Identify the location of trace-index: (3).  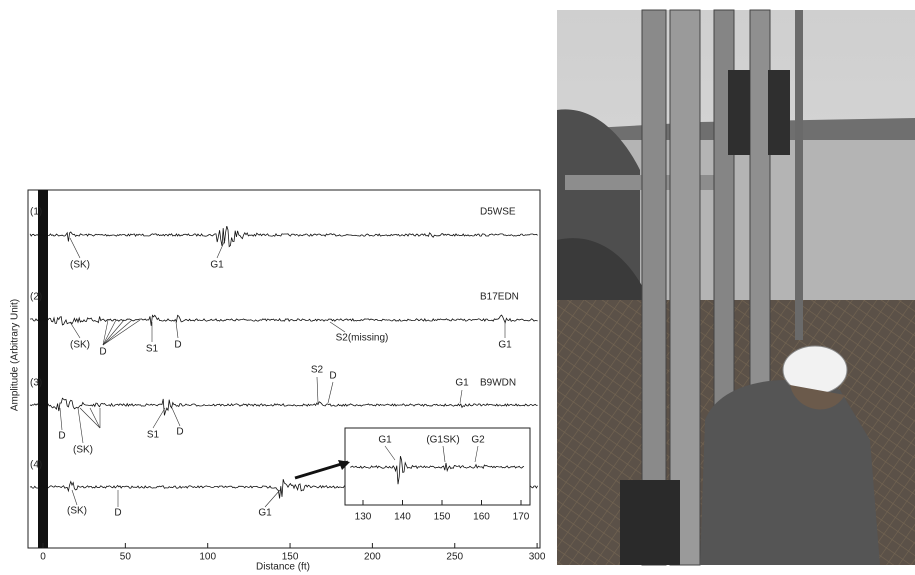
(36, 383).